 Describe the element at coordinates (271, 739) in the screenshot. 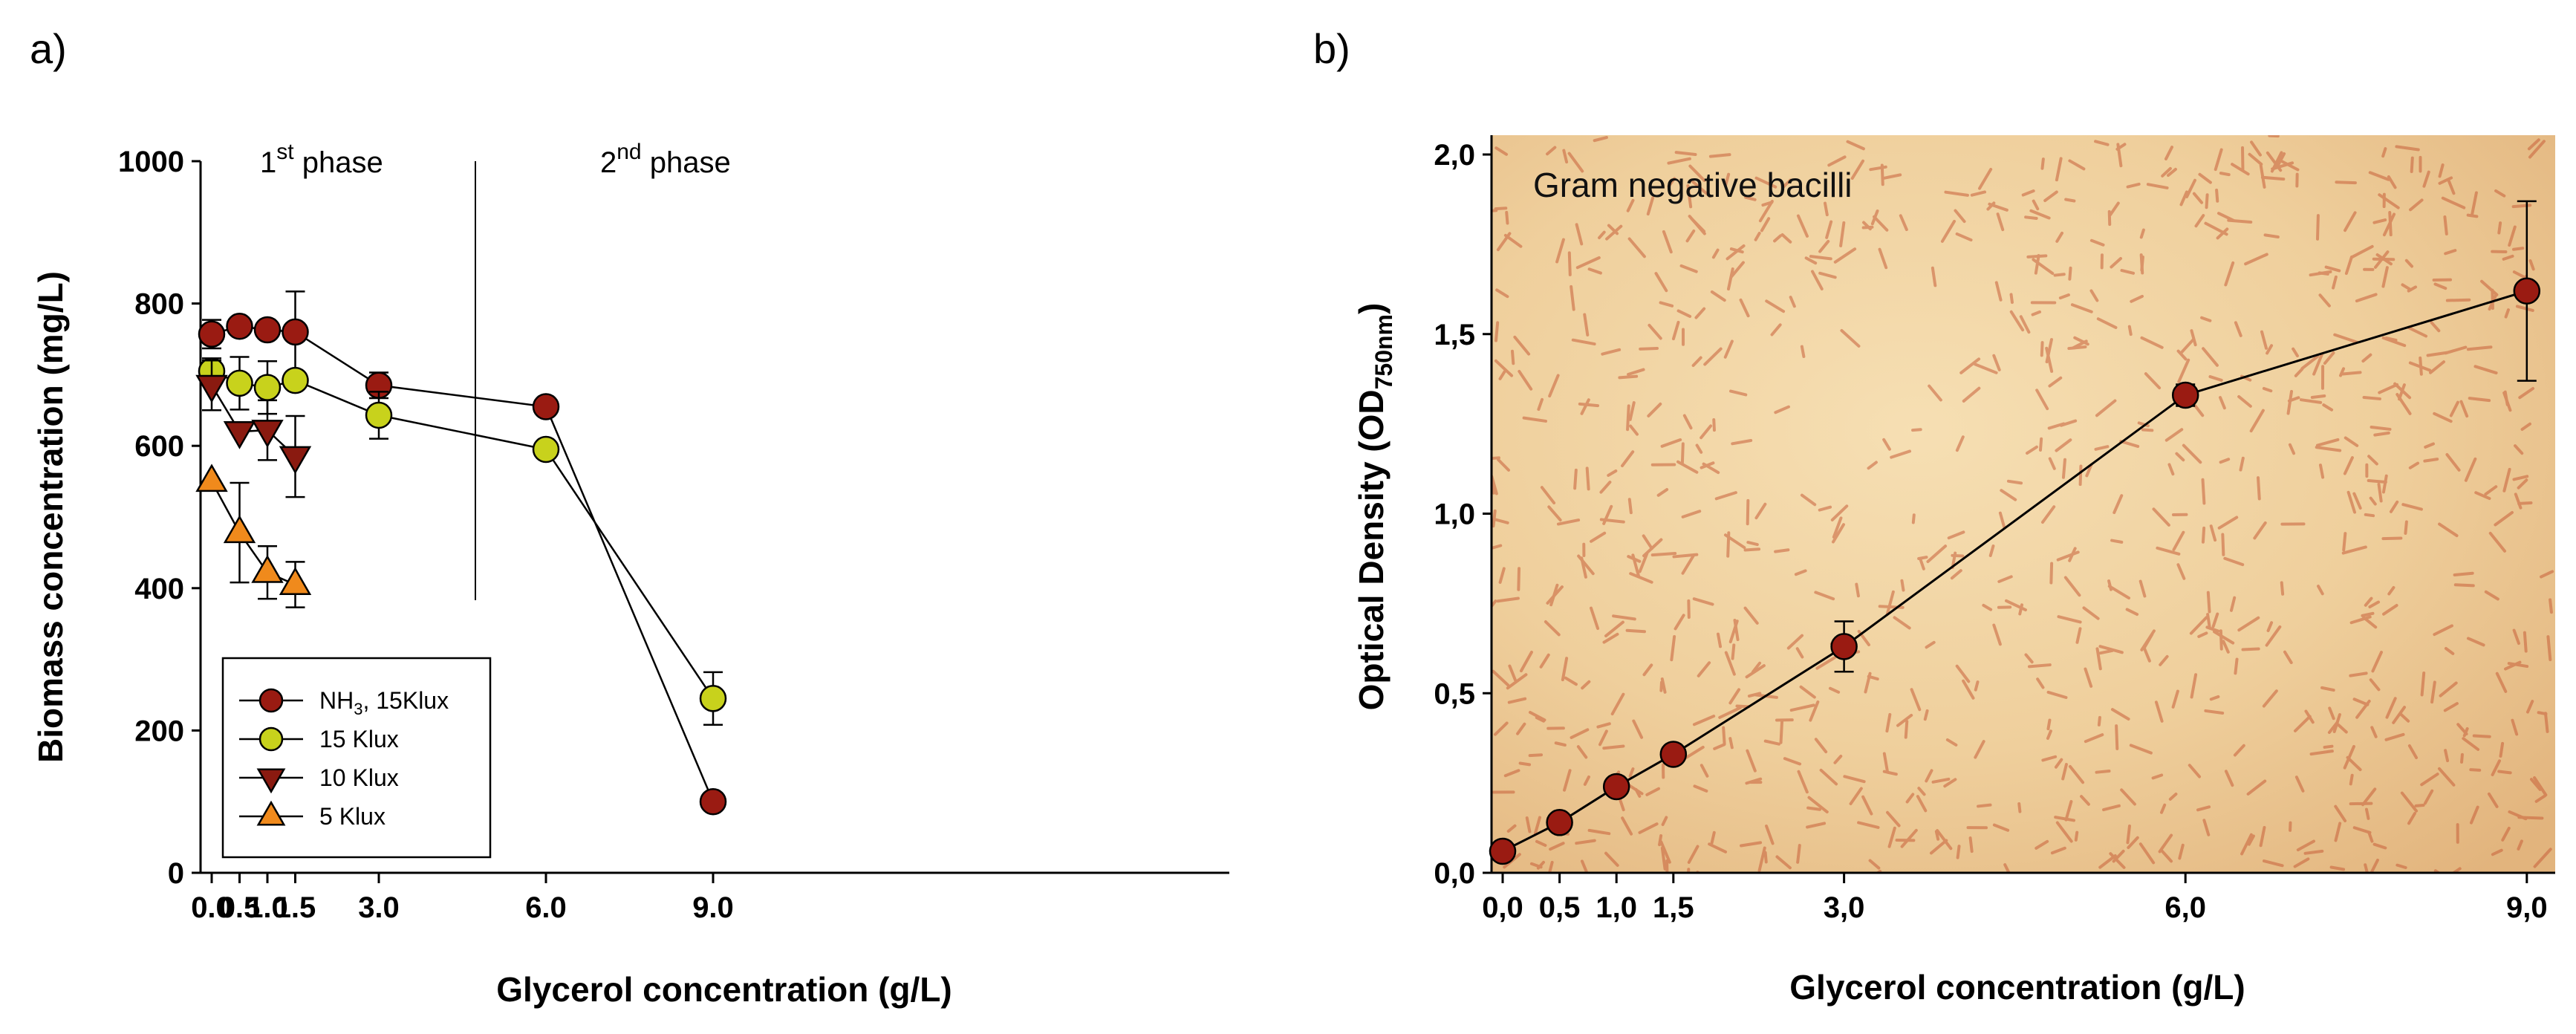

I see `legend-marker` at that location.